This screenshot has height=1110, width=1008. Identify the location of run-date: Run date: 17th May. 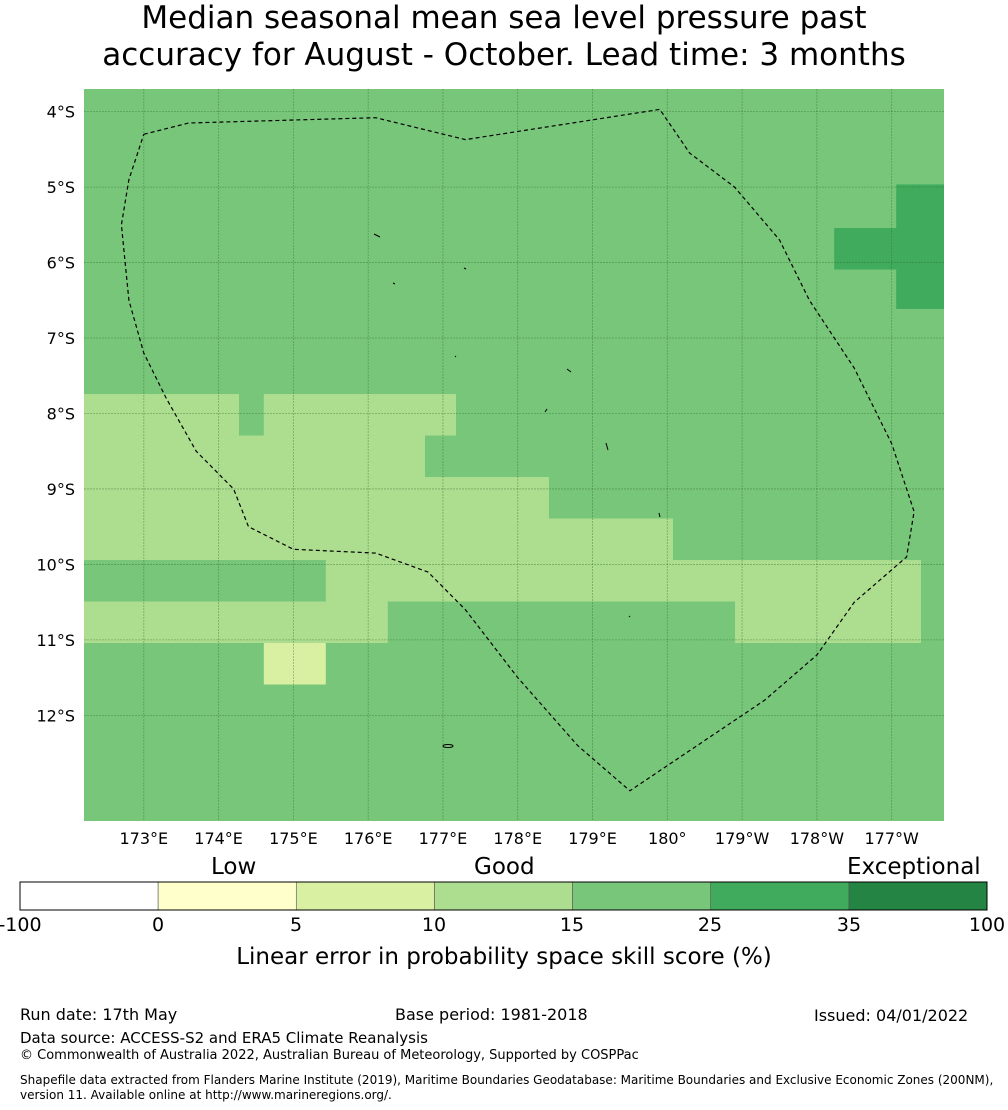
(99, 1014).